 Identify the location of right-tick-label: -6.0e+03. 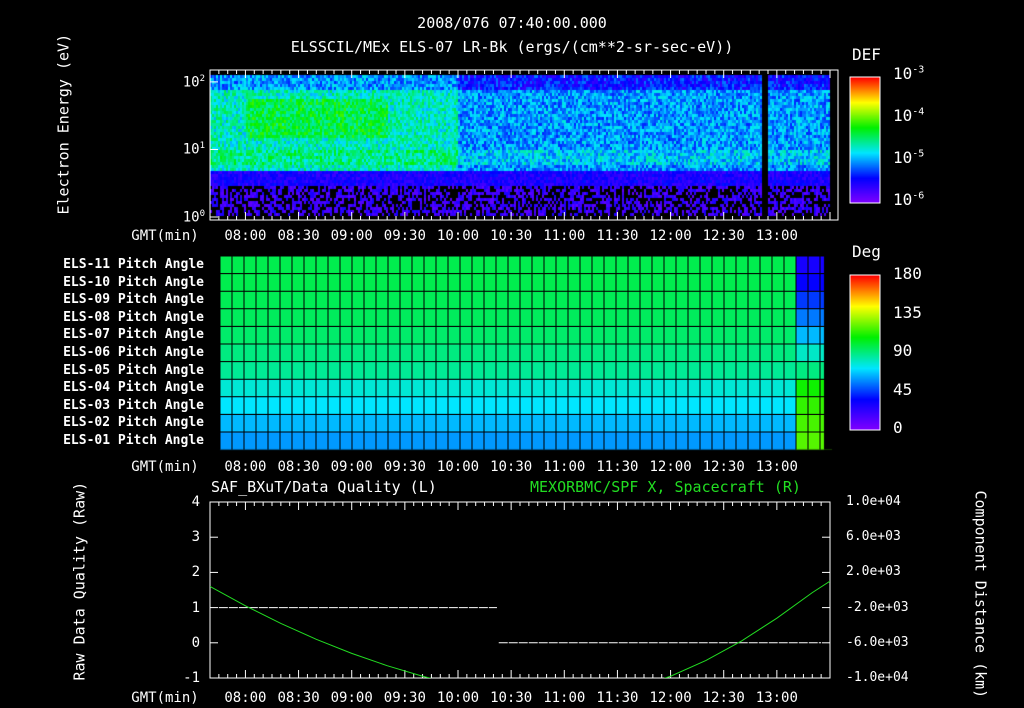
(877, 642).